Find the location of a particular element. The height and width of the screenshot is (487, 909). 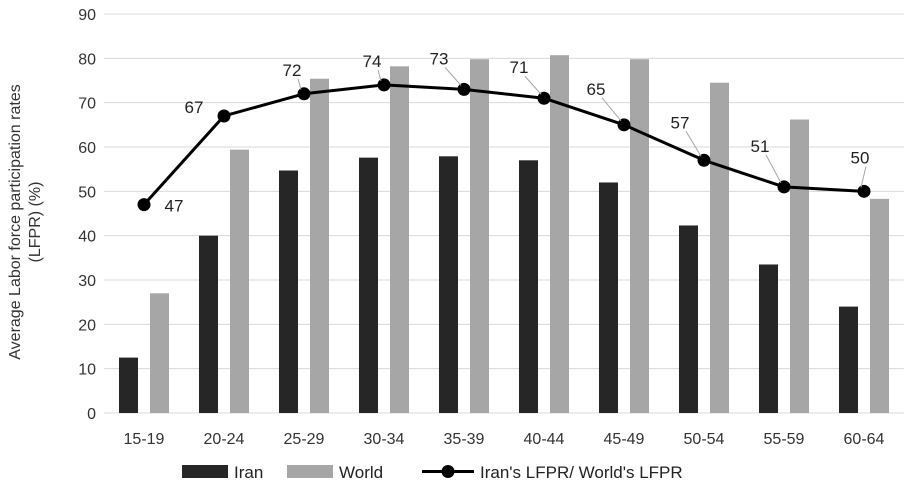

x-tick-label: 35-39 is located at coordinates (464, 439).